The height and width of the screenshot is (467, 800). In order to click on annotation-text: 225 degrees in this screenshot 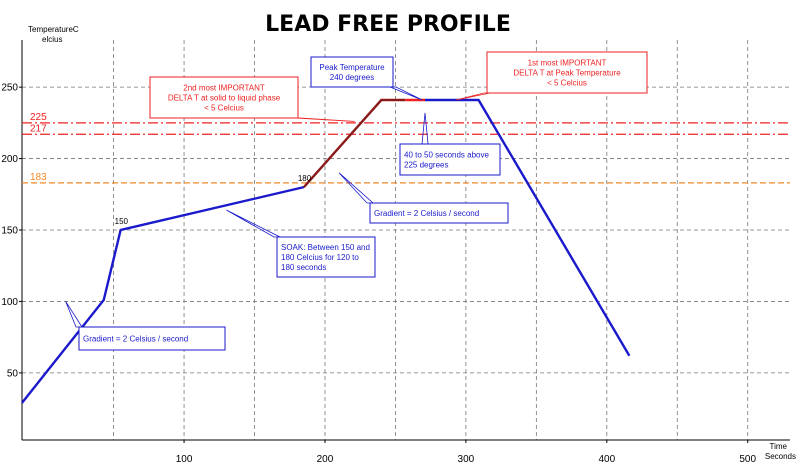, I will do `click(426, 165)`.